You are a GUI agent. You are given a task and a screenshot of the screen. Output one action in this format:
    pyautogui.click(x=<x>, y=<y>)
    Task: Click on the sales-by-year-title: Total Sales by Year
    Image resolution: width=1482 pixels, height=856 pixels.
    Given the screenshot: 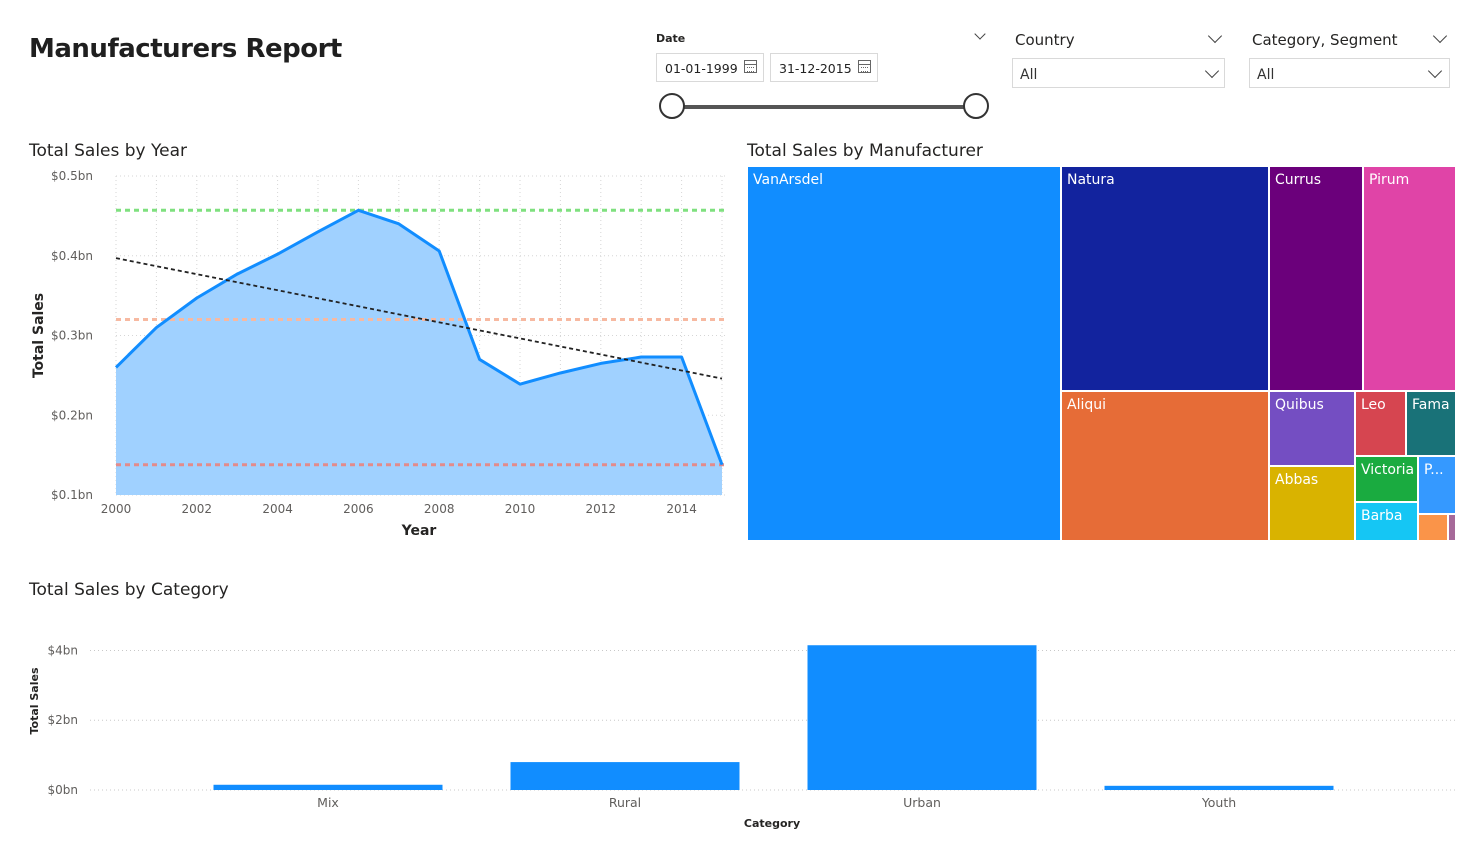 What is the action you would take?
    pyautogui.click(x=108, y=151)
    